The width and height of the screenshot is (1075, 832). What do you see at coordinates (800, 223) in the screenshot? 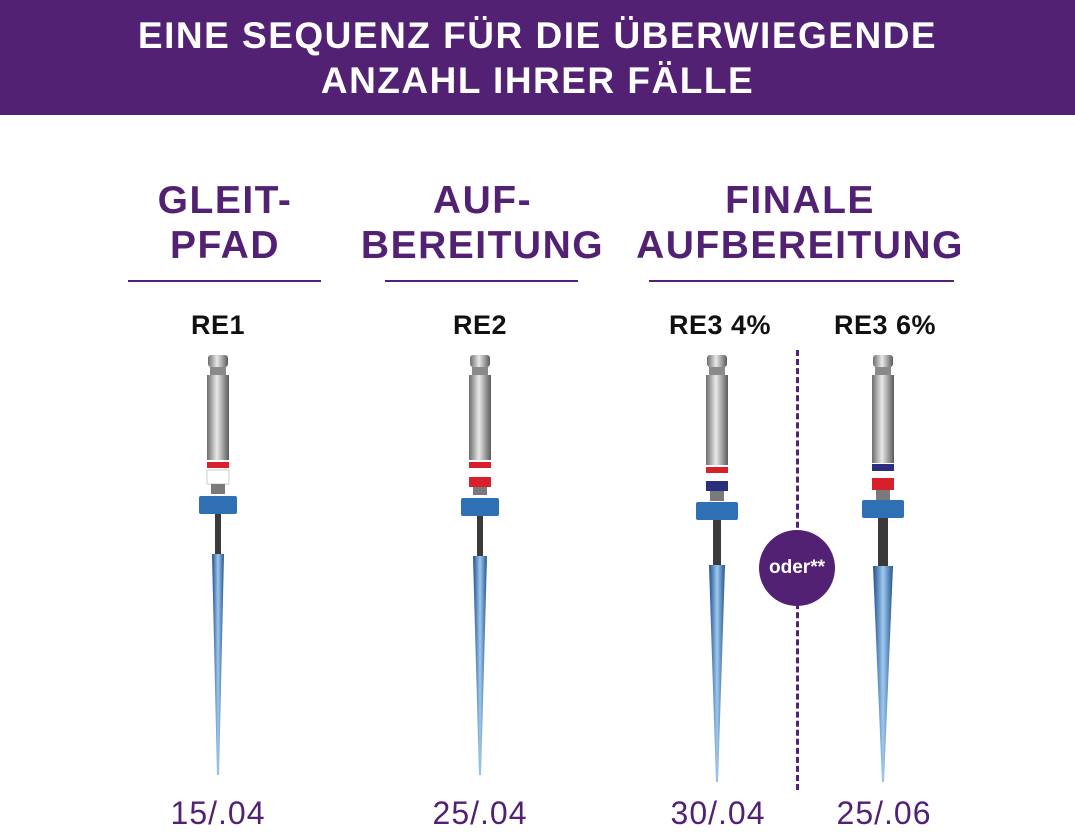
I see `heading-finale-aufbereitung: FINALE AUFBEREITUNG` at bounding box center [800, 223].